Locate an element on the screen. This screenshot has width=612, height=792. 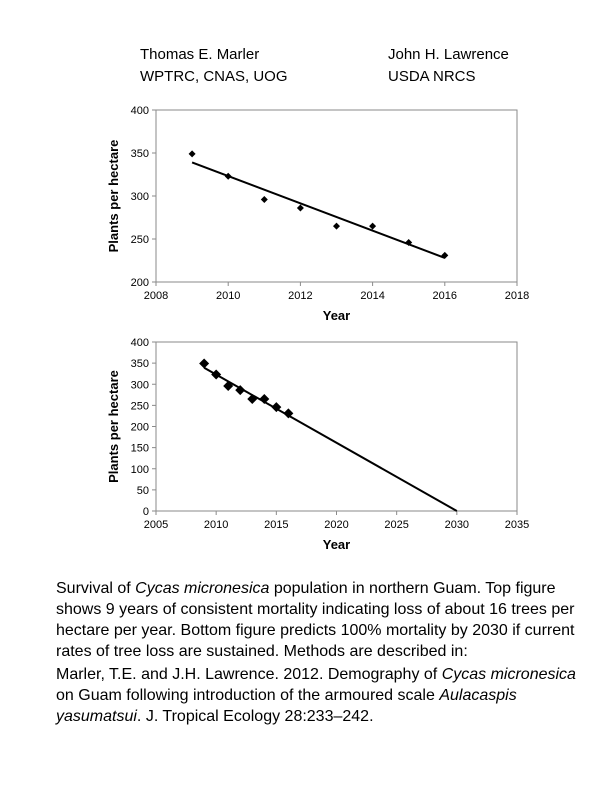
y-tick-label: 0 is located at coordinates (146, 512).